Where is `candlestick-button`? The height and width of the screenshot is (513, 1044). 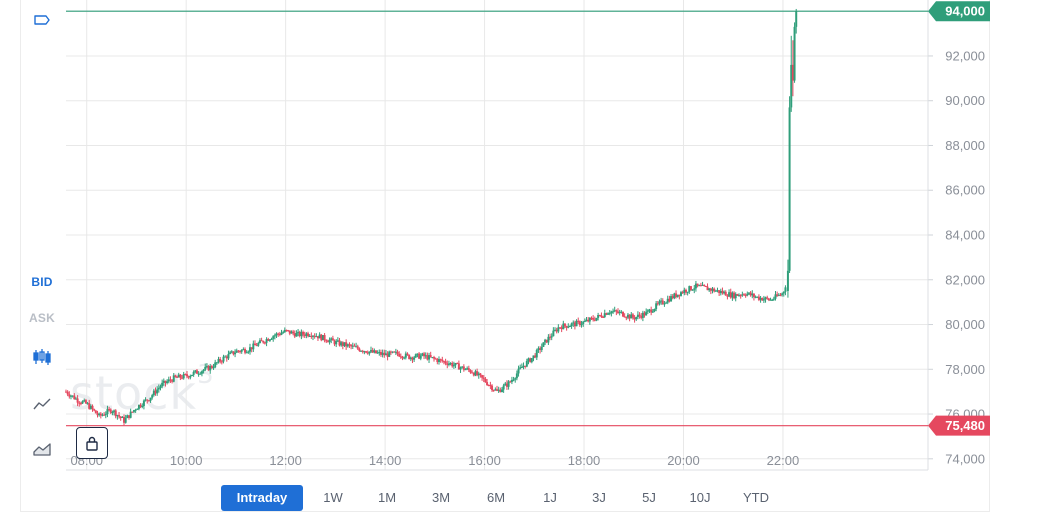 candlestick-button is located at coordinates (42, 357).